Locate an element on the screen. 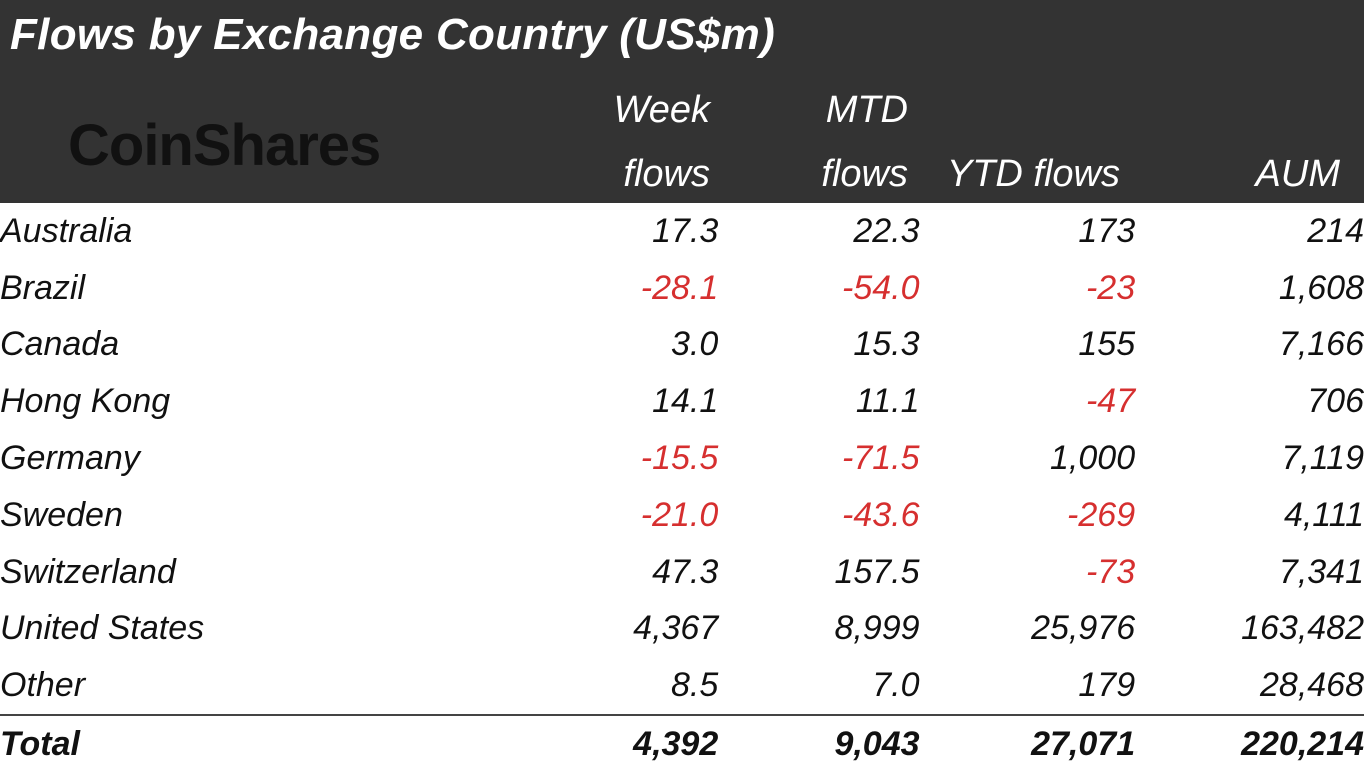  country-cell: Total is located at coordinates (204, 743).